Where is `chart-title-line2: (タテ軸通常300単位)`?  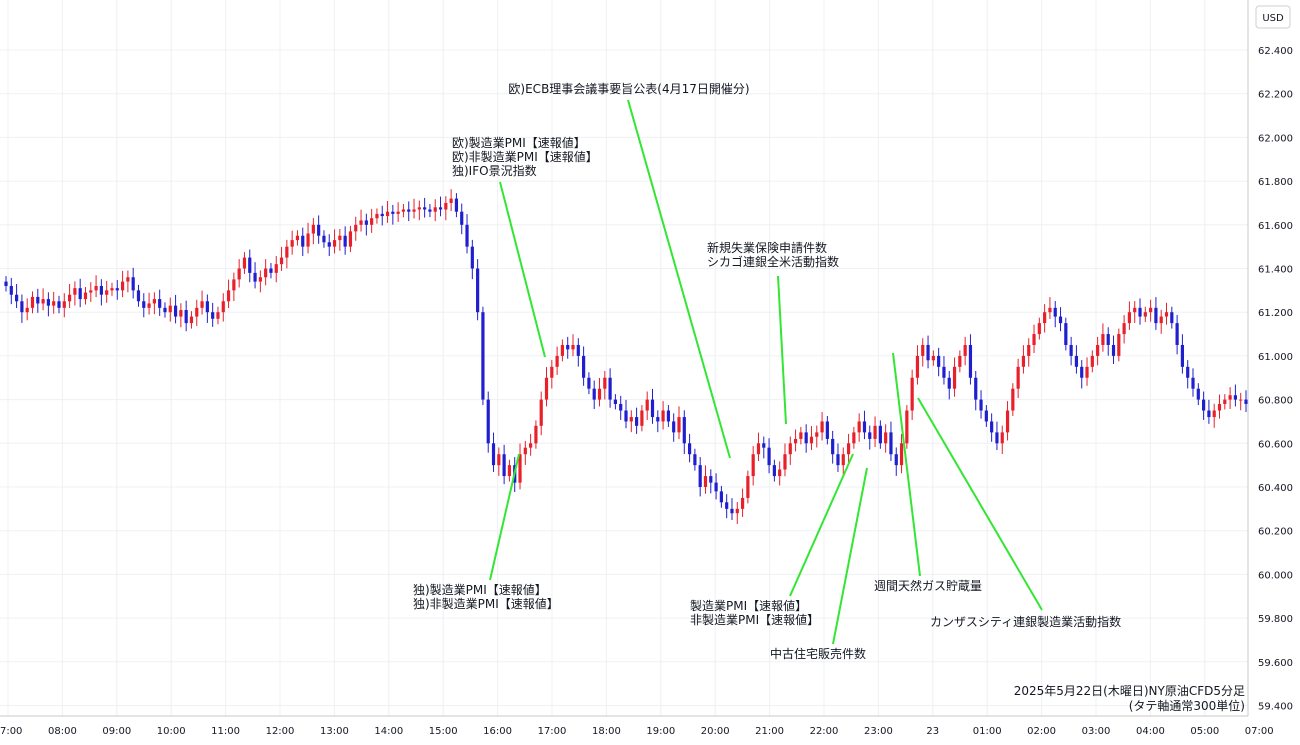
chart-title-line2: (タテ軸通常300単位) is located at coordinates (1187, 705).